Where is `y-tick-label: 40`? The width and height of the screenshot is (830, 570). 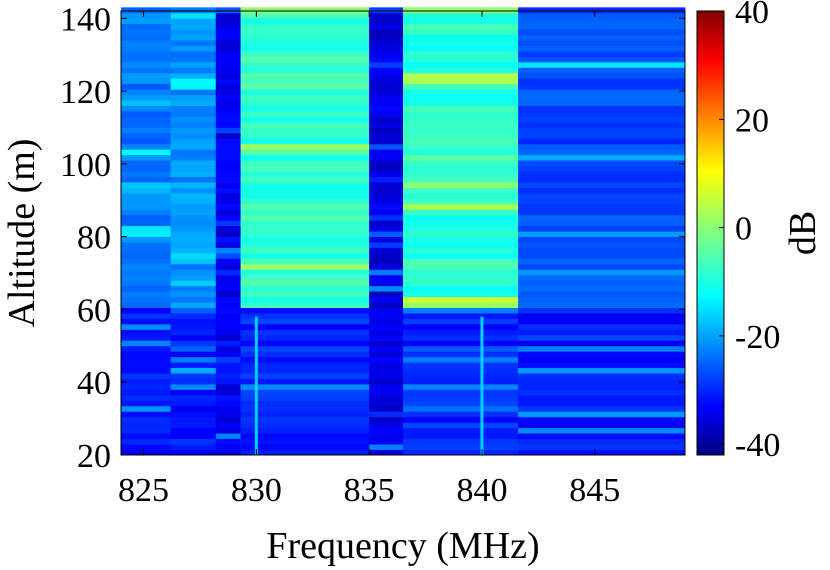
y-tick-label: 40 is located at coordinates (94, 383).